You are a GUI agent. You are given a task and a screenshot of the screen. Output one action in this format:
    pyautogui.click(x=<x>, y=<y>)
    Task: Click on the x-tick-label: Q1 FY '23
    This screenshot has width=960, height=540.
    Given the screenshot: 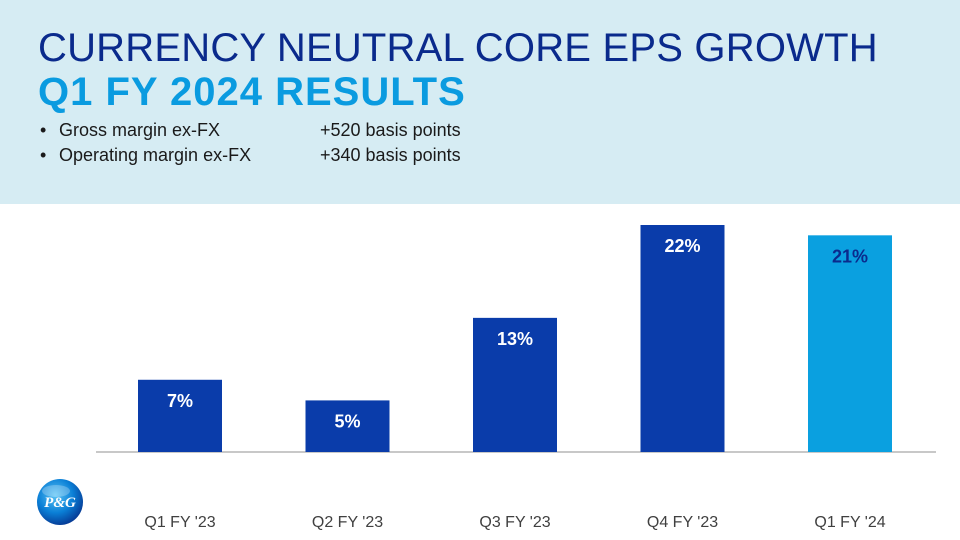 What is the action you would take?
    pyautogui.click(x=179, y=522)
    